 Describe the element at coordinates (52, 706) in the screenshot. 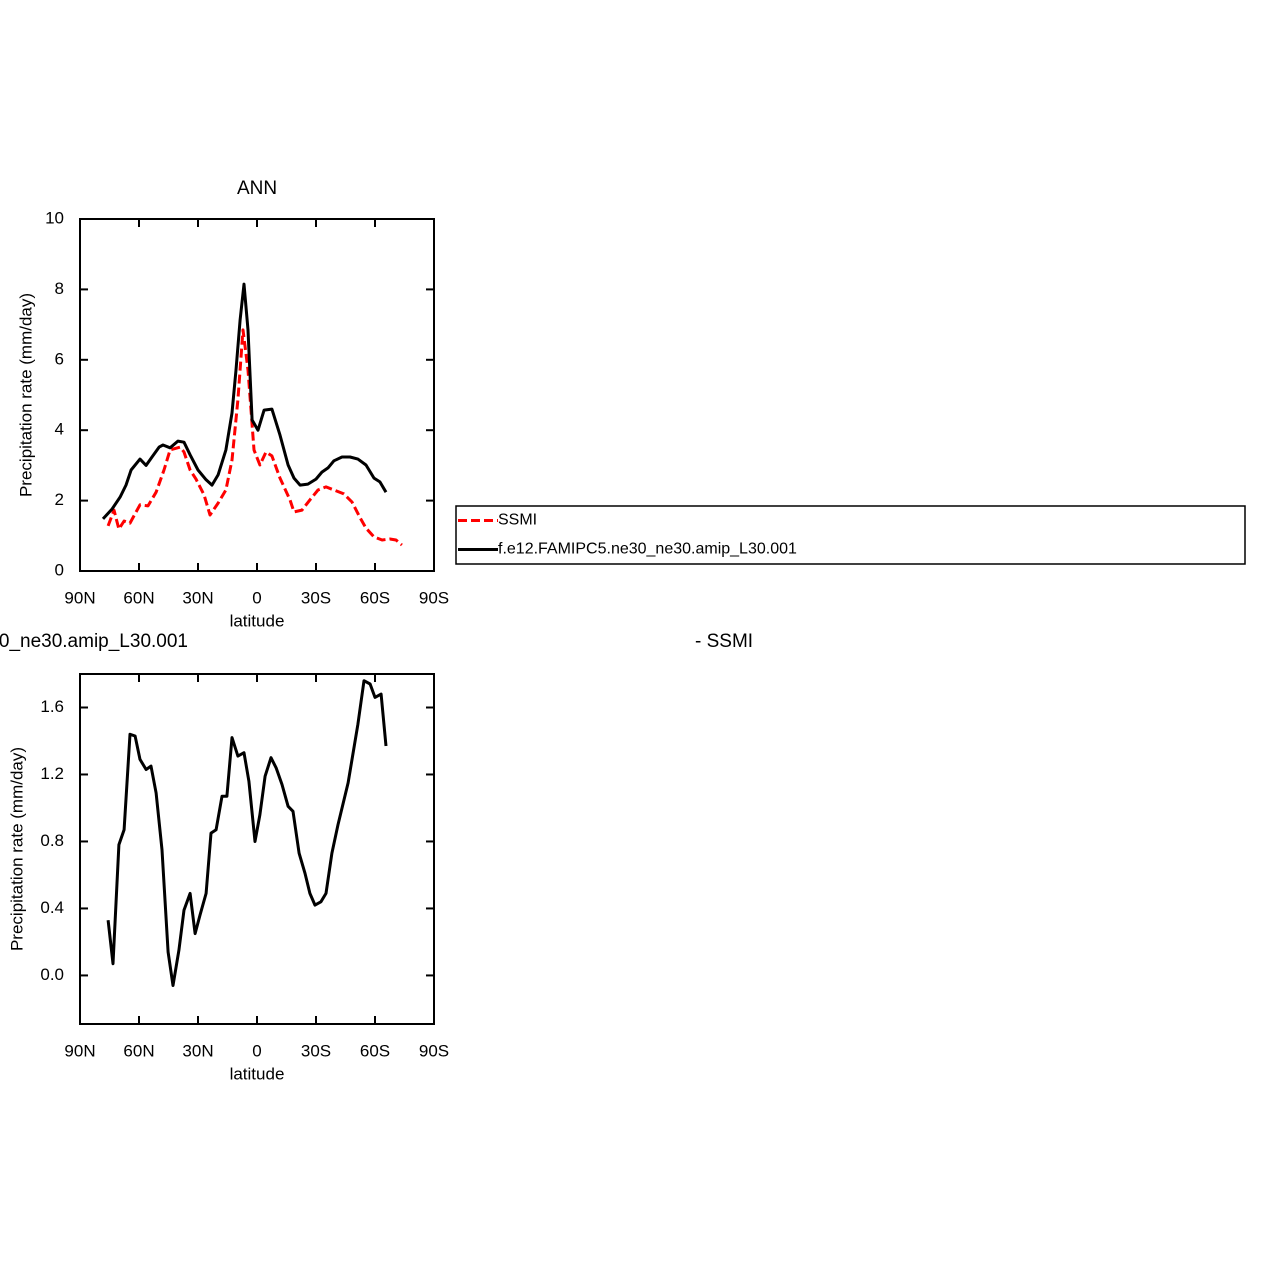

I see `y-tick-label: 1.6` at that location.